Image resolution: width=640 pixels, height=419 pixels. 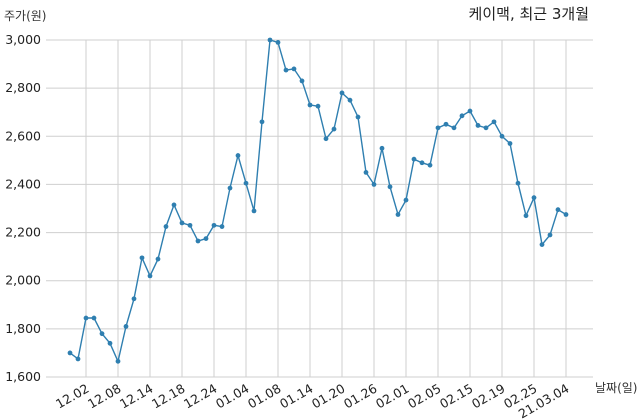 I want to click on x-tick-label: 02.01, so click(x=392, y=396).